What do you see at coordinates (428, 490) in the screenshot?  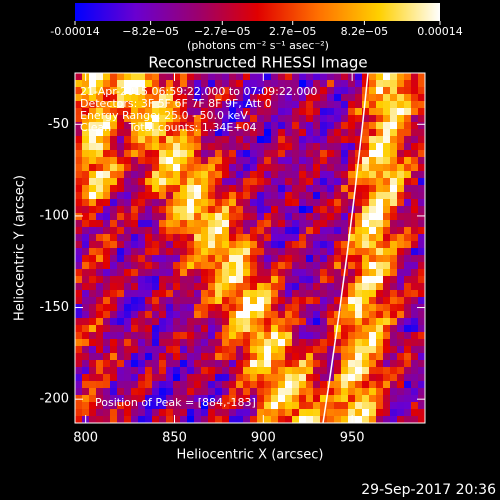 I see `timestamp: 29-Sep-2017 20:36` at bounding box center [428, 490].